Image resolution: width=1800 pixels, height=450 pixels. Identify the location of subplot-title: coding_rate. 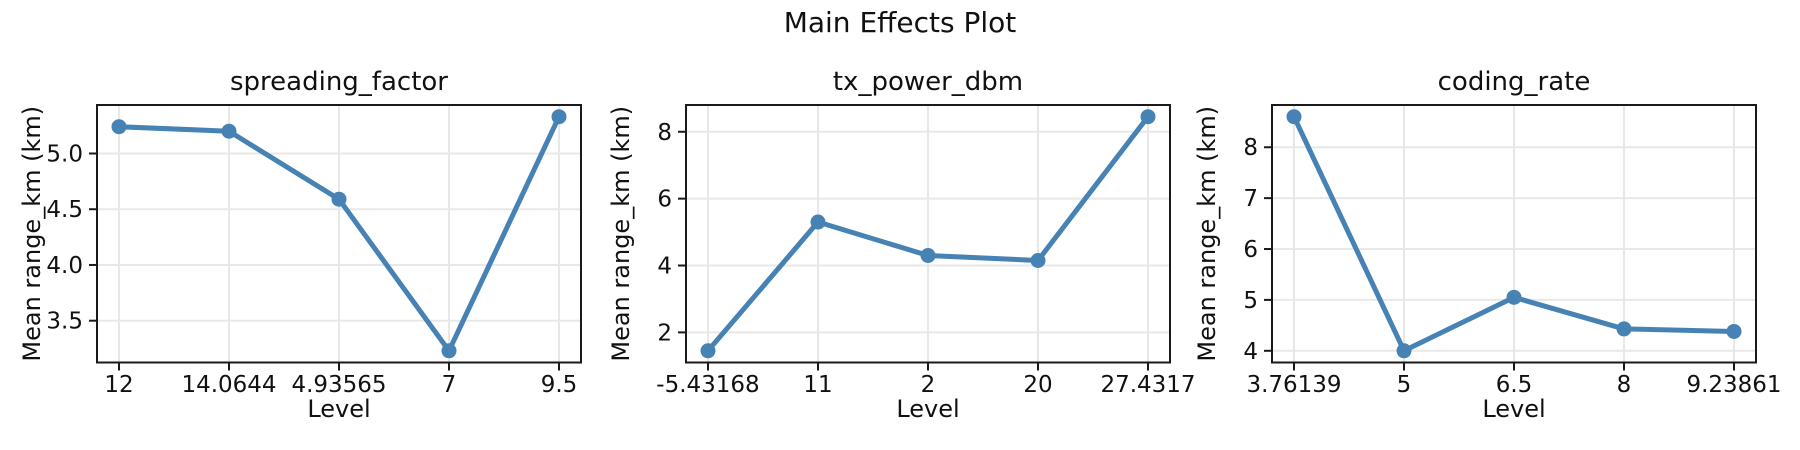
(1514, 82).